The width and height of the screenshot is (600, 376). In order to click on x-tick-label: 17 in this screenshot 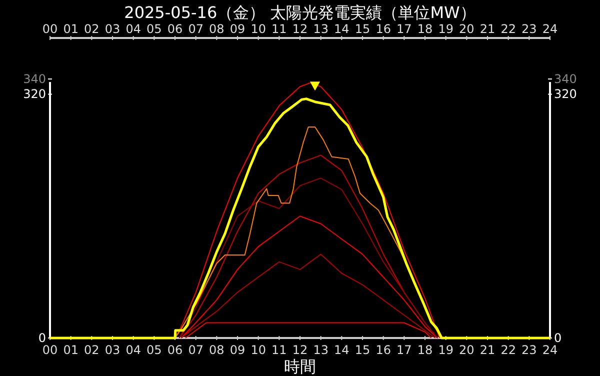, I will do `click(404, 350)`.